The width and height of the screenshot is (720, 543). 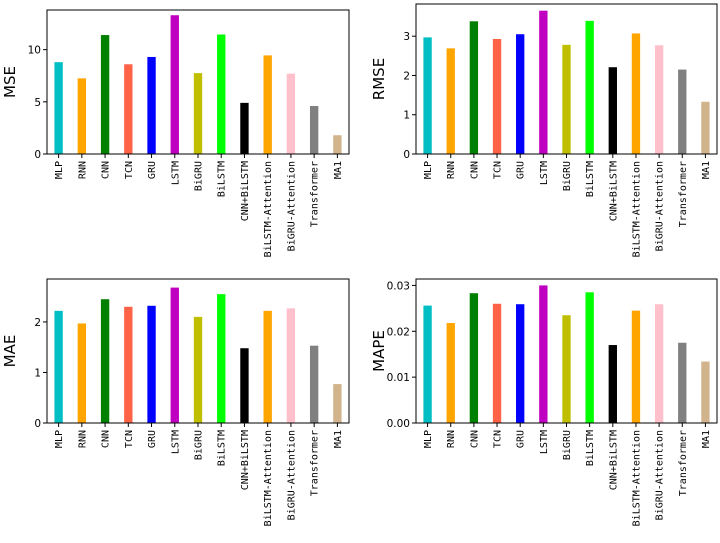 What do you see at coordinates (636, 478) in the screenshot?
I see `x-tick-label: BiLSTM-Attention` at bounding box center [636, 478].